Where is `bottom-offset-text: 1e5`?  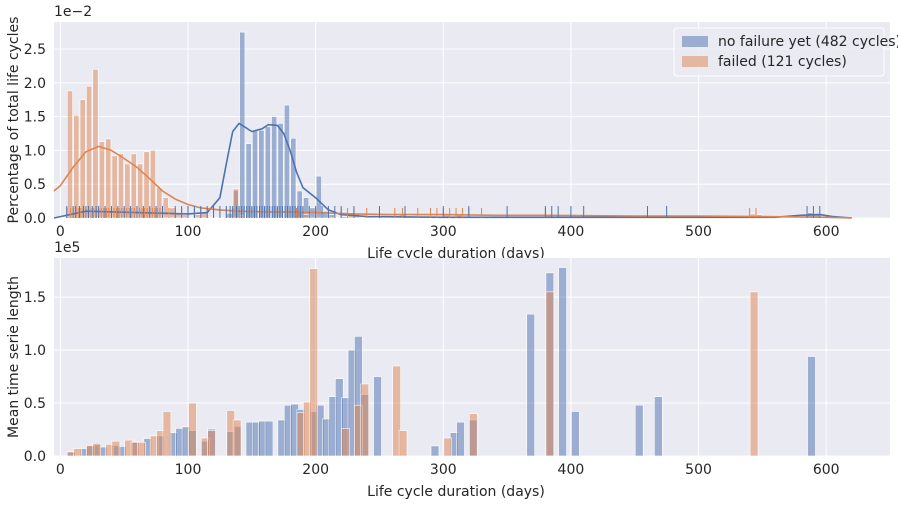 bottom-offset-text: 1e5 is located at coordinates (67, 248).